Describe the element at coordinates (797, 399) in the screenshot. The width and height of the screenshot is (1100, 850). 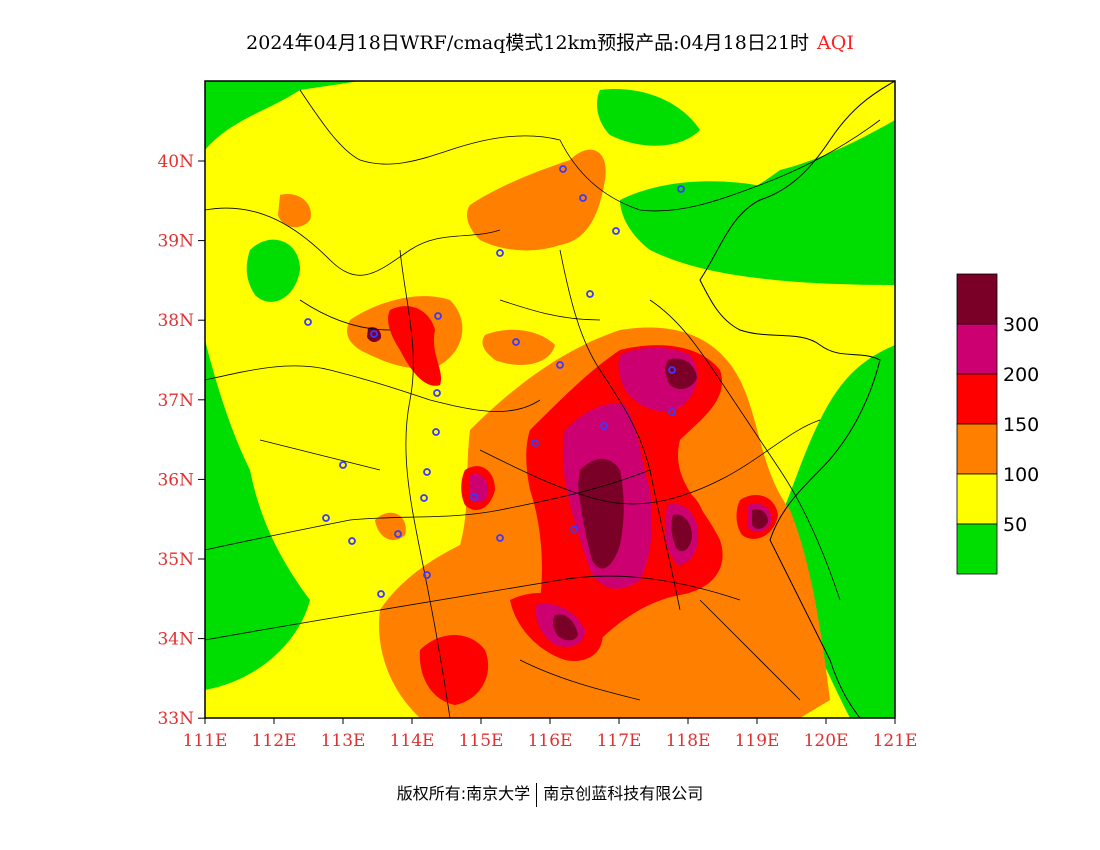
I see `coastline` at that location.